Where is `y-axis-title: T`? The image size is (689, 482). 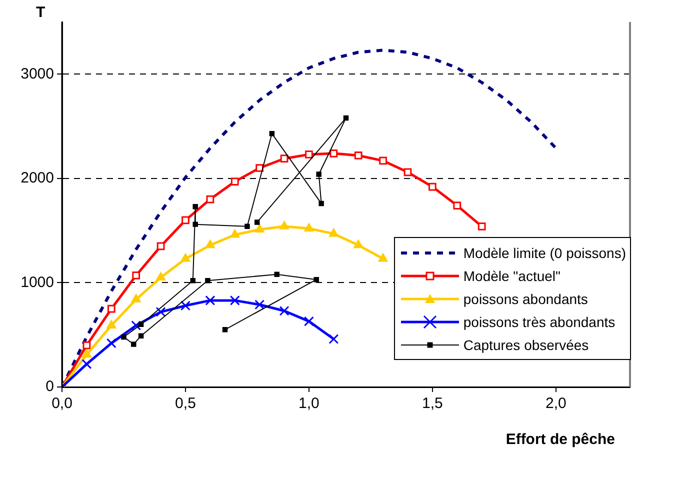 y-axis-title: T is located at coordinates (41, 12).